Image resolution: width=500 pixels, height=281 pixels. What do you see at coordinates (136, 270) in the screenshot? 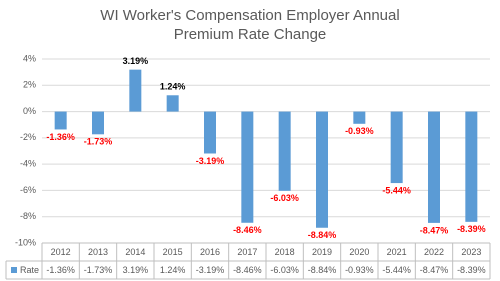
I see `table-value: 3.19%` at bounding box center [136, 270].